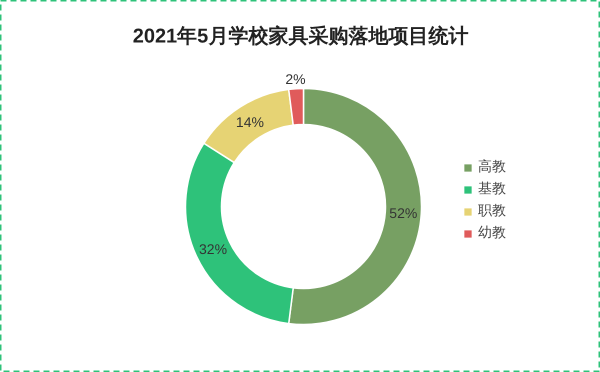 The height and width of the screenshot is (372, 600). What do you see at coordinates (250, 122) in the screenshot?
I see `data-label: 14%` at bounding box center [250, 122].